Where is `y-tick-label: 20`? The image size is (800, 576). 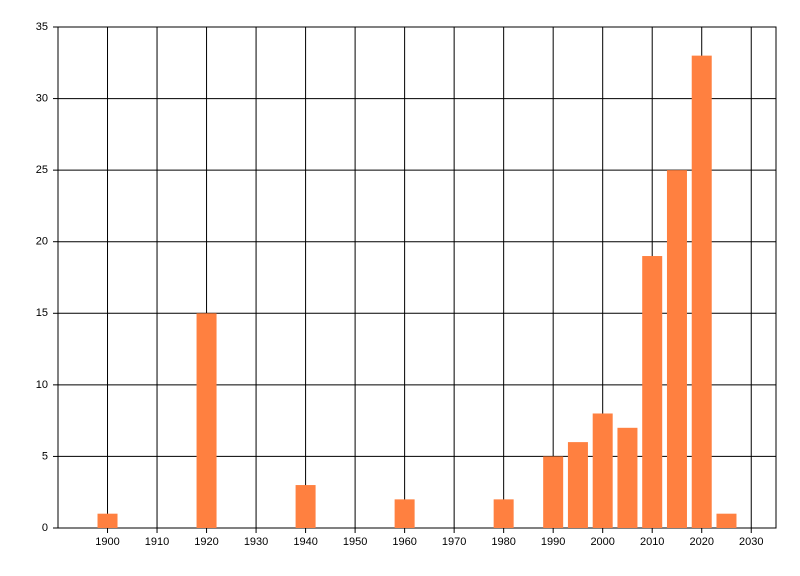 y-tick-label: 20 is located at coordinates (42, 242).